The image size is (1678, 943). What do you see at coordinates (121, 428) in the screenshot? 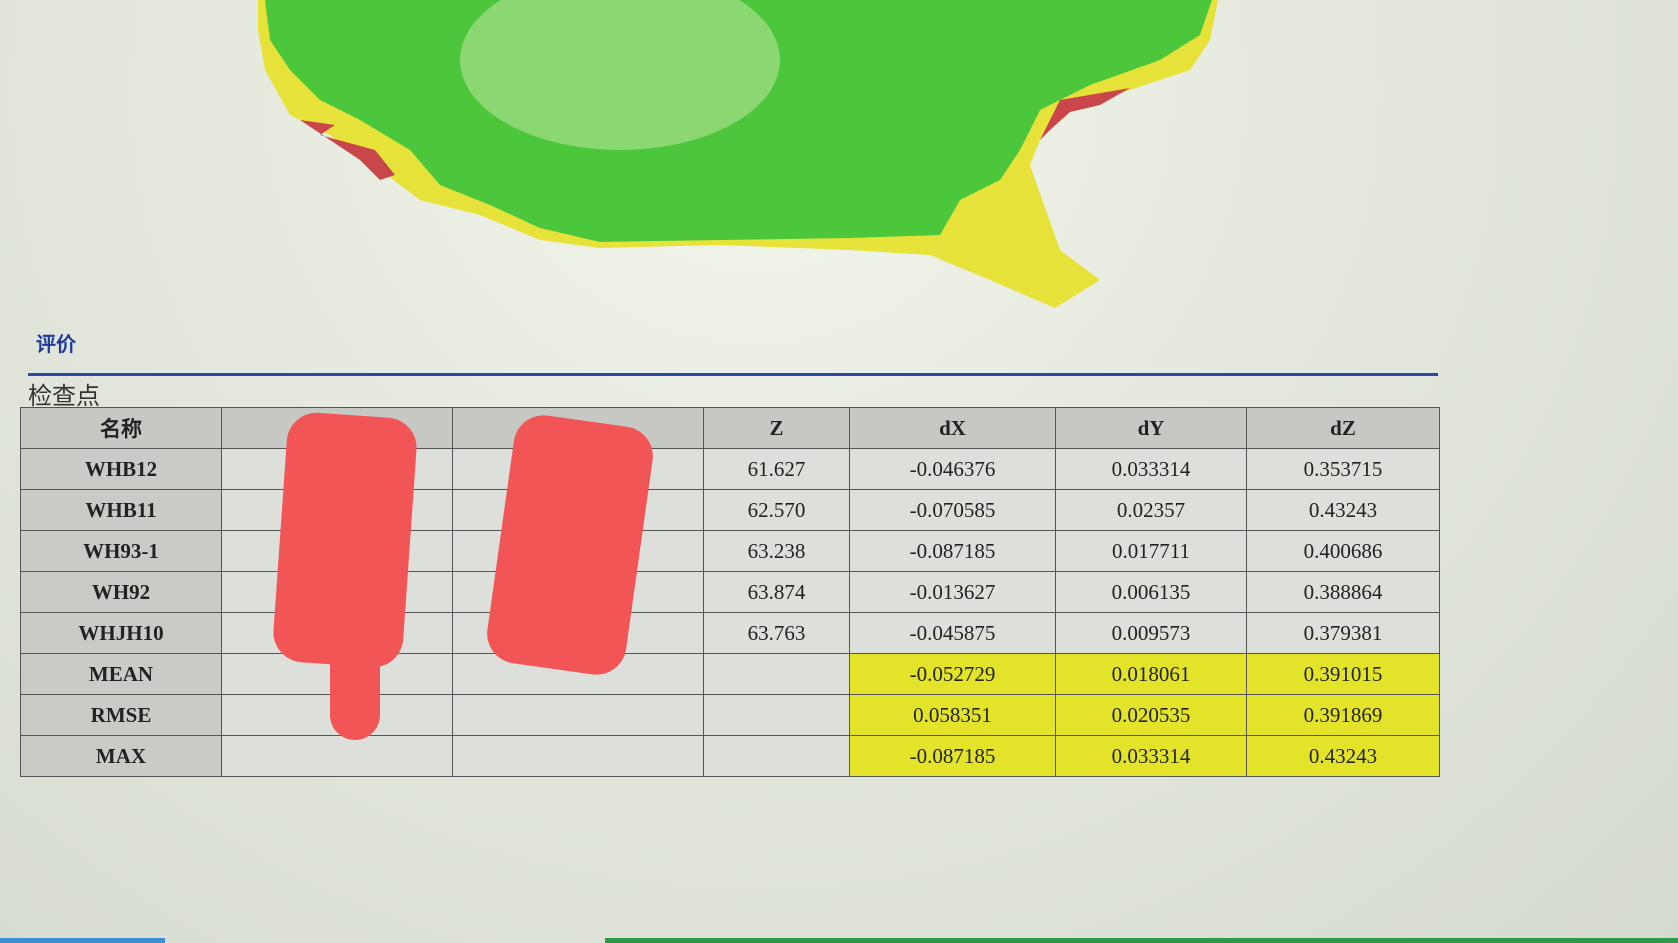
I see `header-name: 名称` at bounding box center [121, 428].